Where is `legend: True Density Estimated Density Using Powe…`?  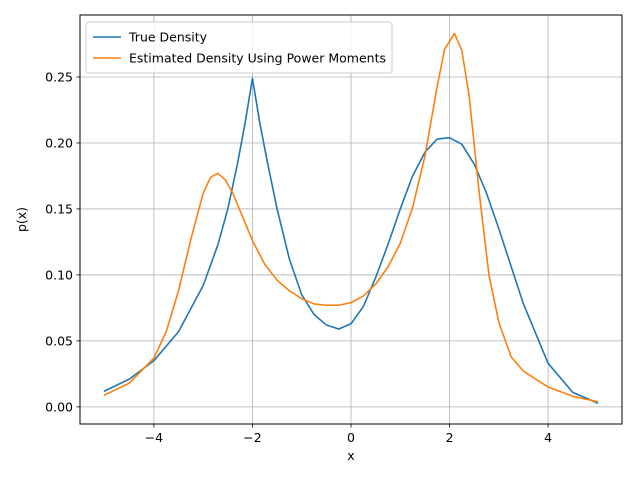
legend: True Density Estimated Density Using Powe… is located at coordinates (239, 47).